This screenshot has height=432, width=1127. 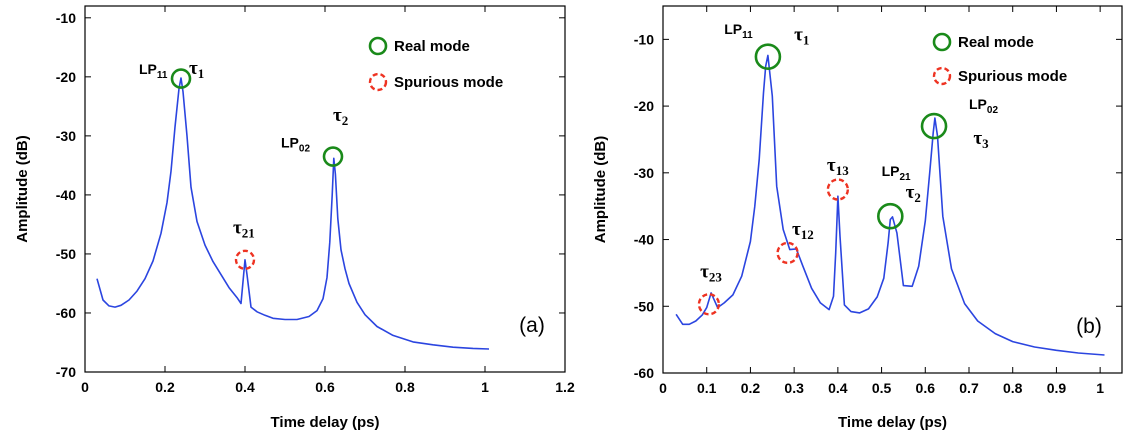 I want to click on mode-name-label-a: LP11, so click(x=153, y=71).